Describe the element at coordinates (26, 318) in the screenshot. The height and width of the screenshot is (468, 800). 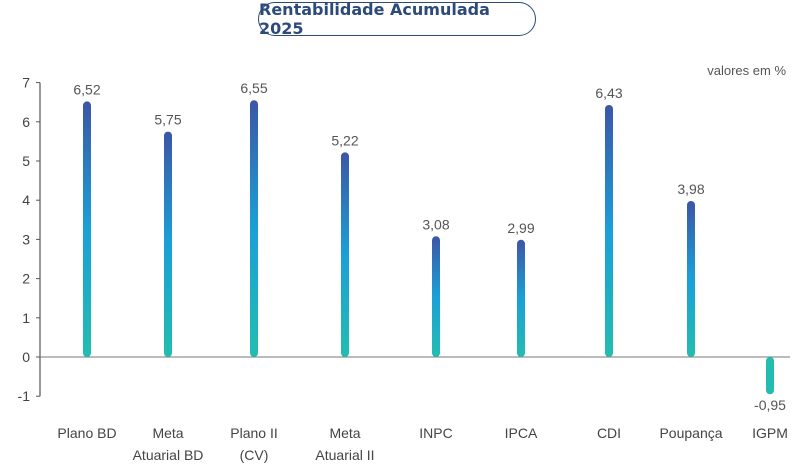
I see `y-tick-label: 1` at that location.